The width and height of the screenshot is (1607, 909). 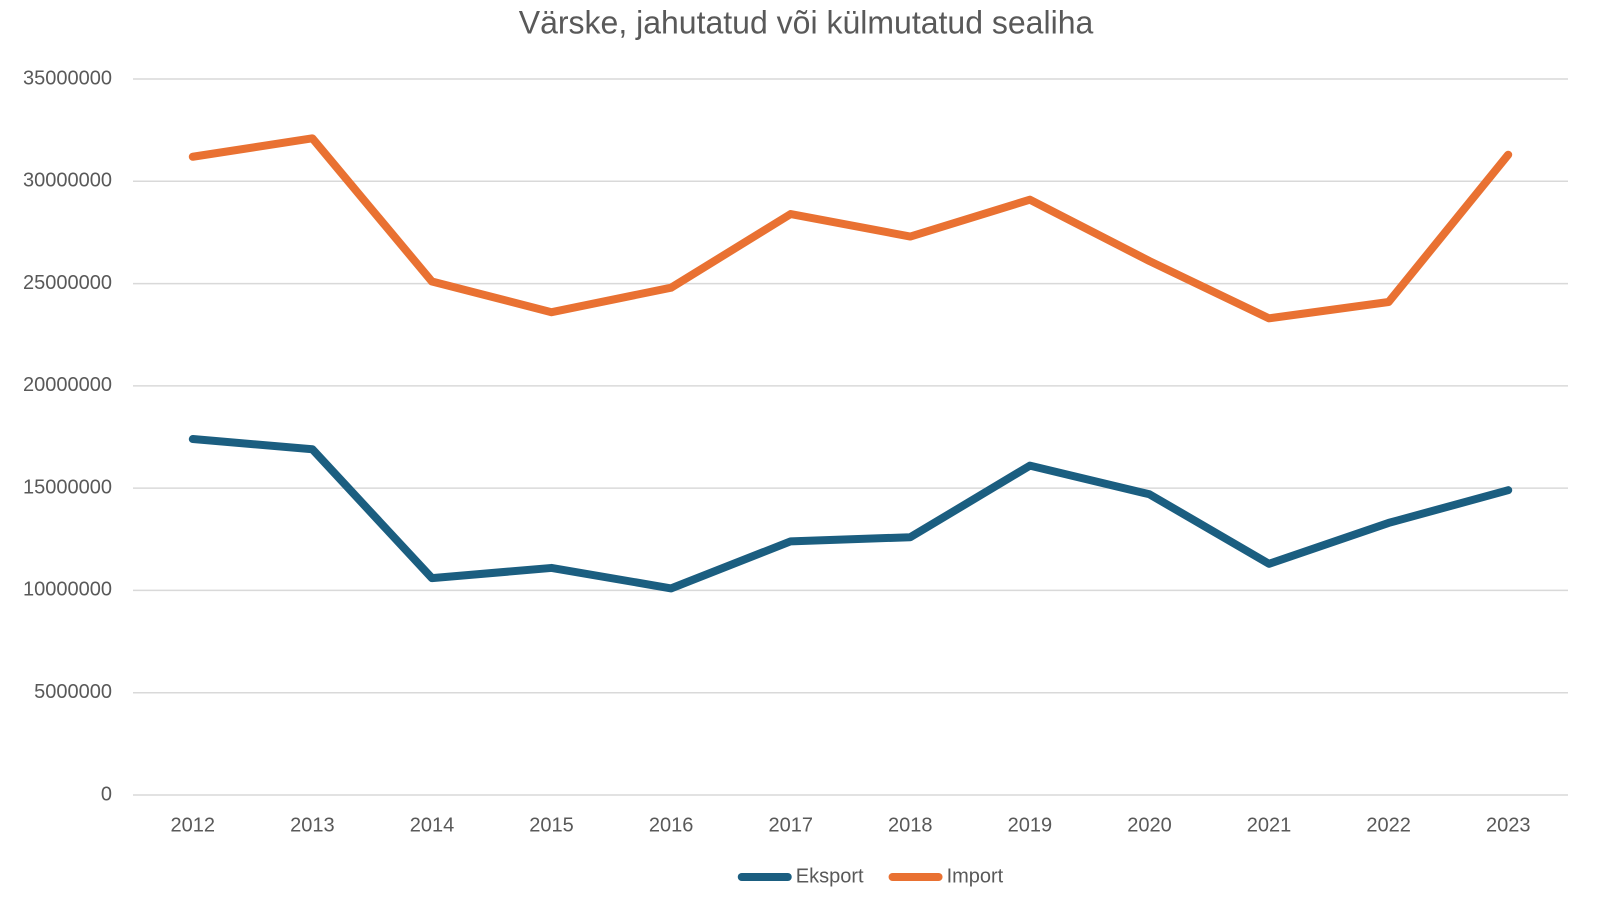 I want to click on y-tick-label: 25000000, so click(x=67, y=283).